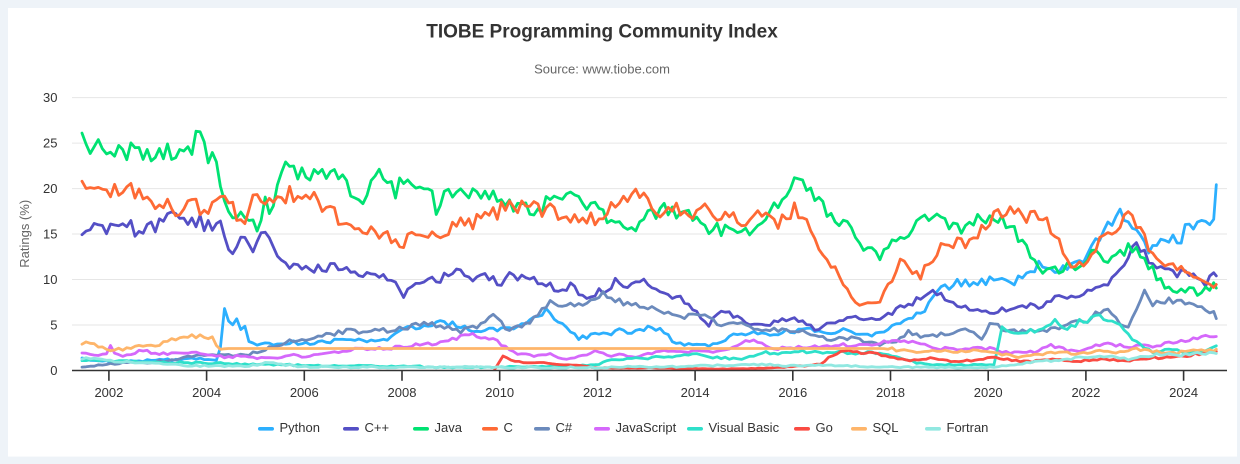 This screenshot has height=464, width=1240. I want to click on svg-text: 10, so click(50, 279).